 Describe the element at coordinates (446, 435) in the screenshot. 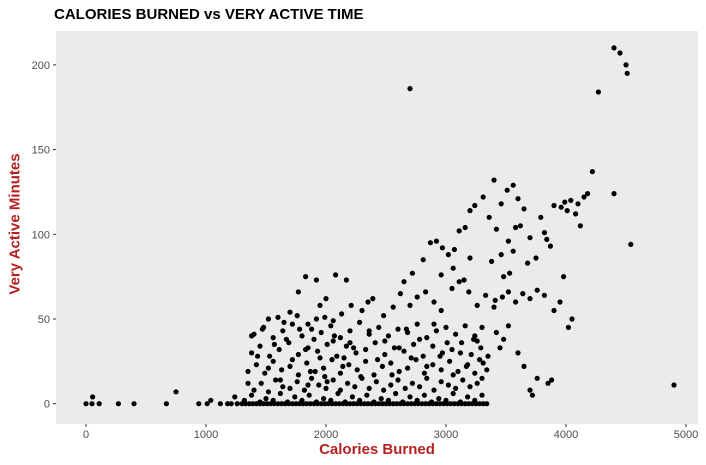

I see `x-tick-label: 3000` at that location.